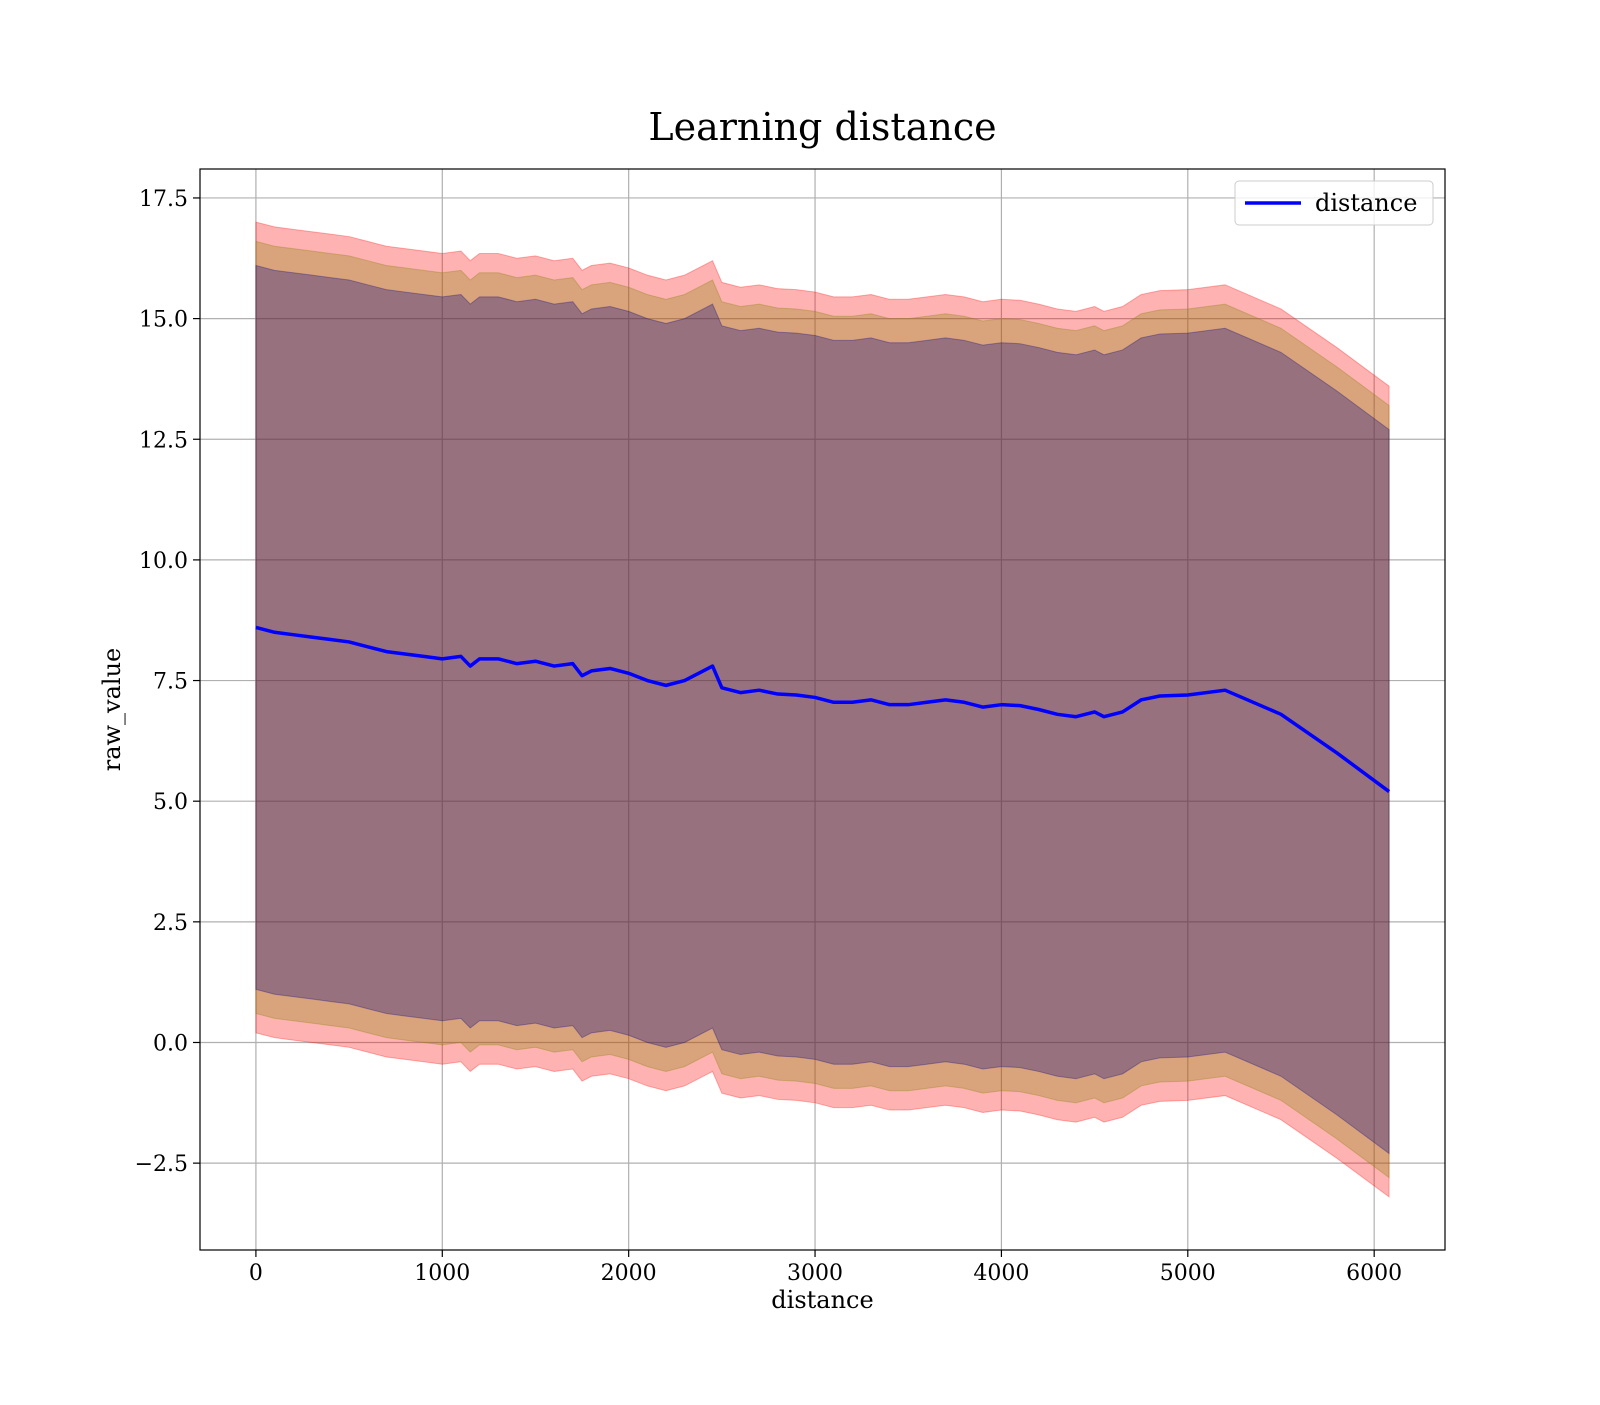 The image size is (1600, 1405). Describe the element at coordinates (163, 561) in the screenshot. I see `y-tick-label: 10.0` at that location.